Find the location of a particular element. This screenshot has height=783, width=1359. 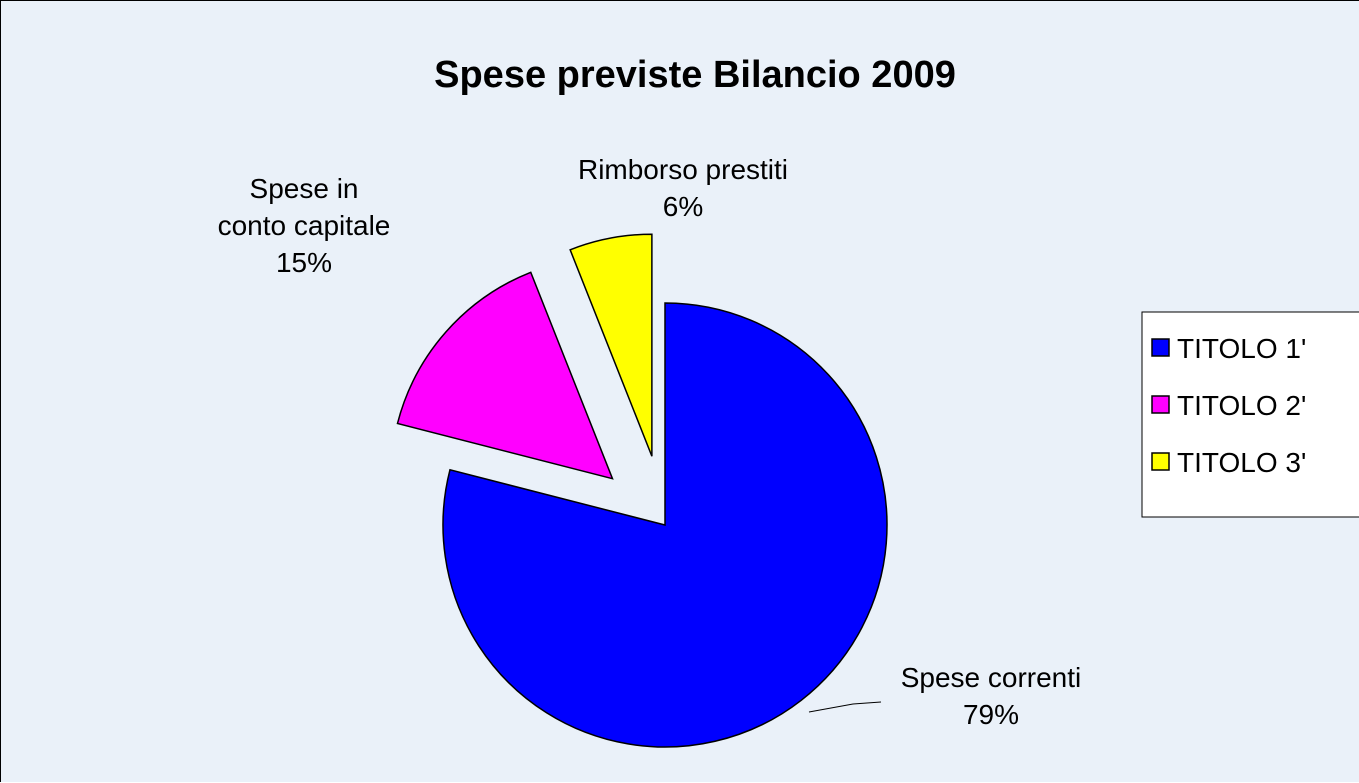

legend: TITOLO 1' TITOLO 2' TITOLO 3' is located at coordinates (1250, 414).